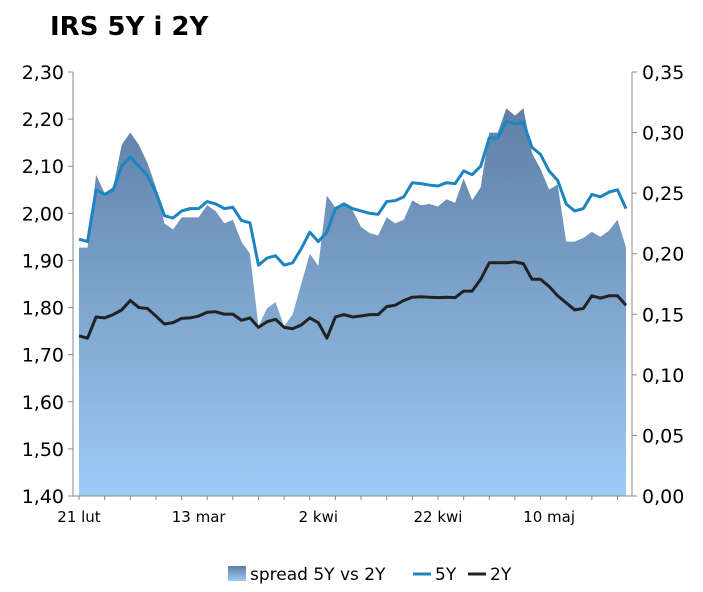 The width and height of the screenshot is (703, 592). What do you see at coordinates (663, 315) in the screenshot?
I see `right-tick-label: 0,15` at bounding box center [663, 315].